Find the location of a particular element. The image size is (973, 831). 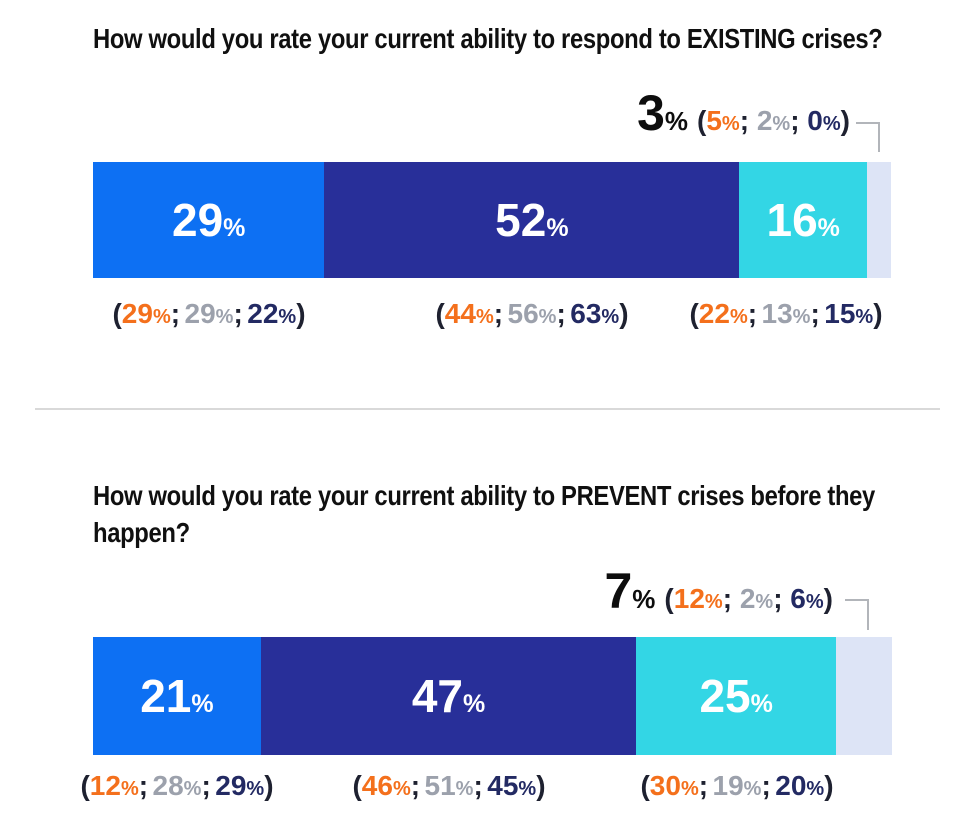

segment-value: 29 is located at coordinates (198, 220).